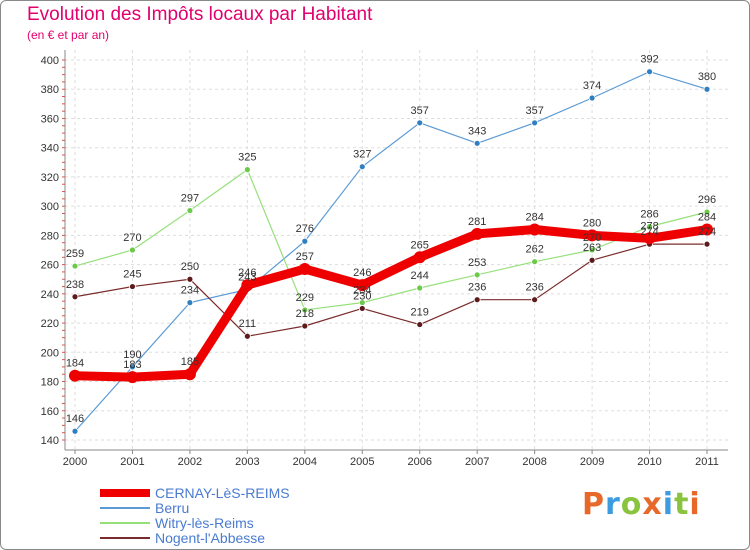 This screenshot has height=550, width=750. I want to click on x-tick-label: 2007, so click(477, 462).